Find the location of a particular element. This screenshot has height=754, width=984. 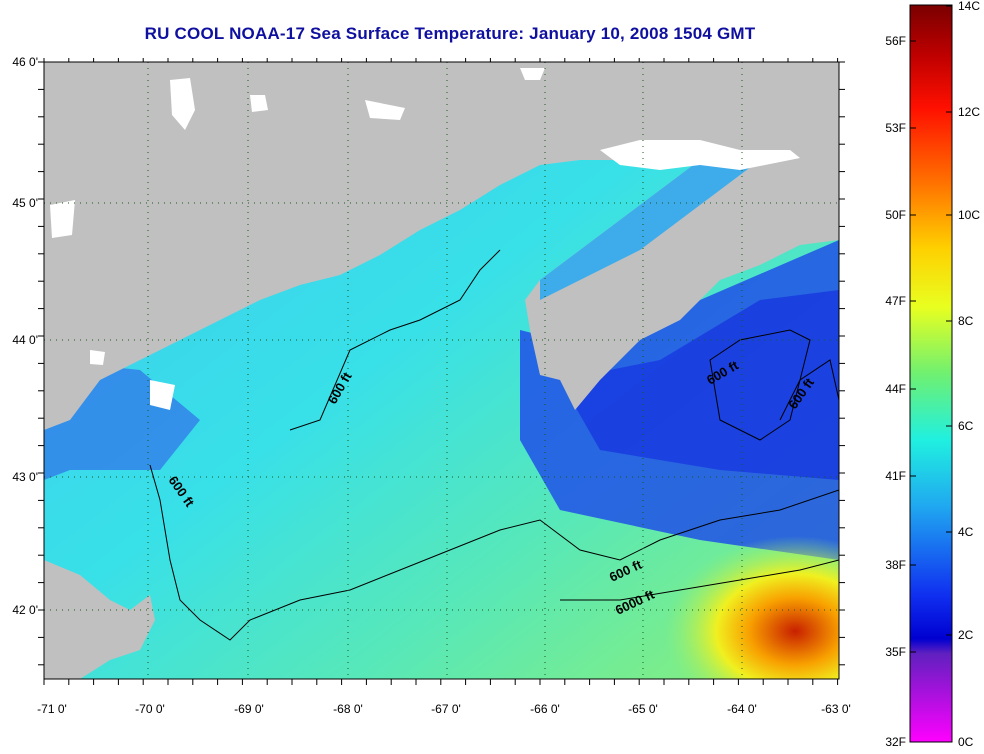

lon-tick-label: -70 0' is located at coordinates (150, 709).